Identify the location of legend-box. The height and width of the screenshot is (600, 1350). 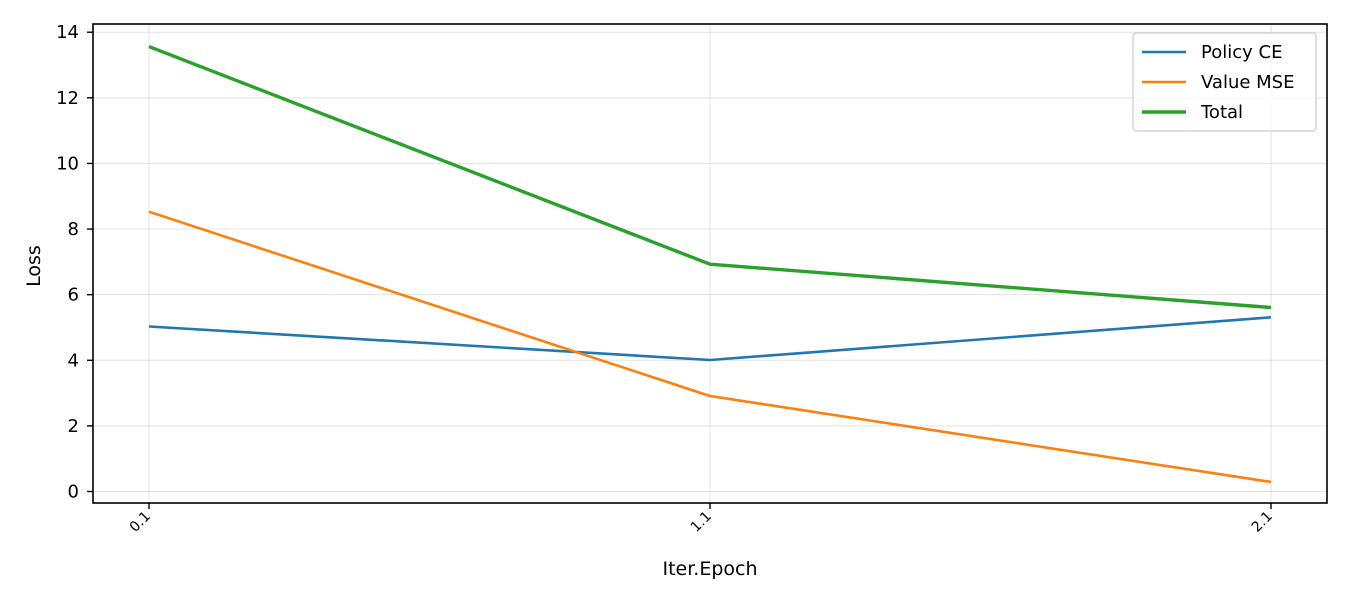
(1224, 82).